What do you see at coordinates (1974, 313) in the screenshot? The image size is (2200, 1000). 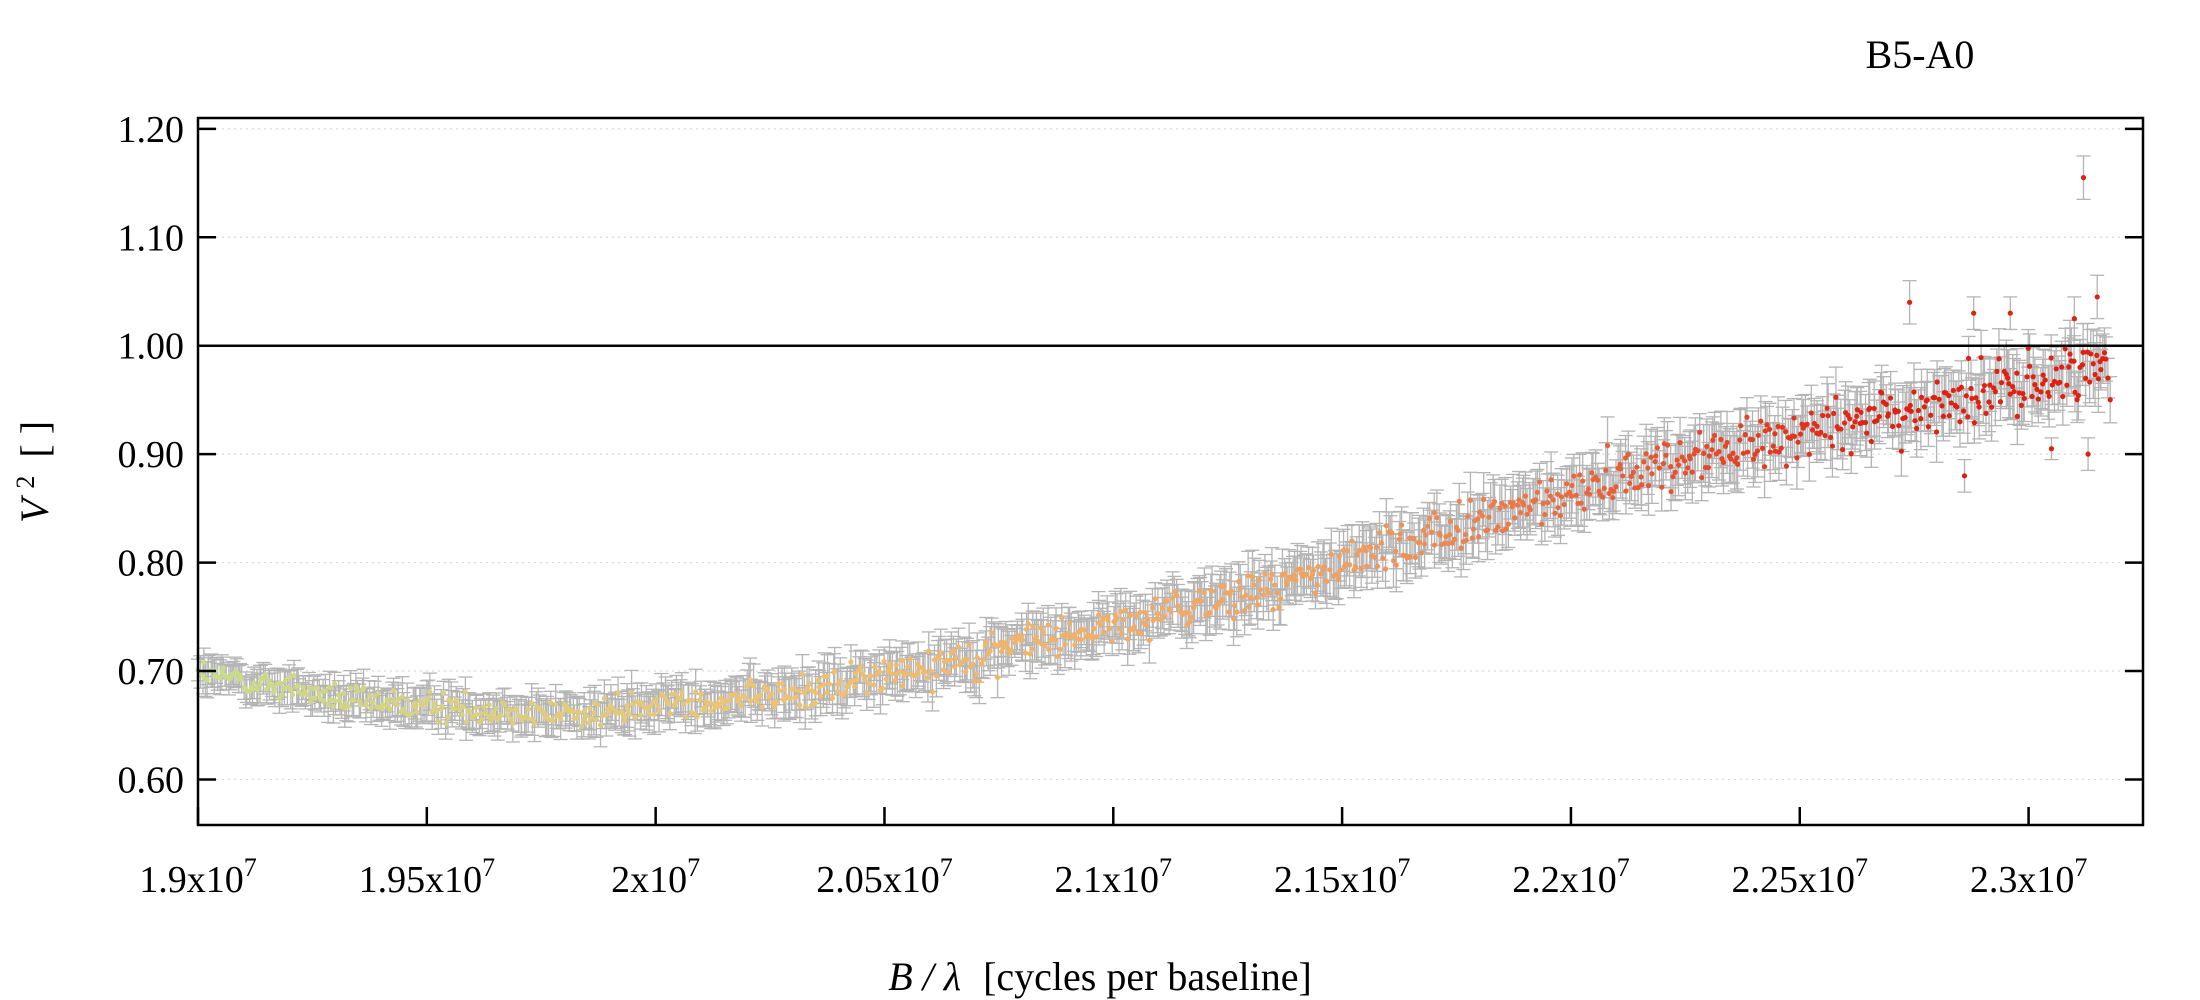 I see `data-point-0-o2` at bounding box center [1974, 313].